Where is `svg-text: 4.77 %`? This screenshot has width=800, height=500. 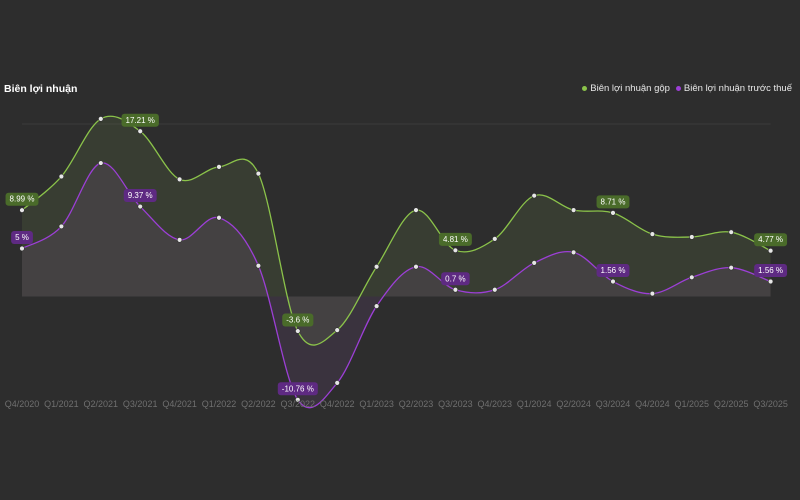 svg-text: 4.77 % is located at coordinates (770, 239).